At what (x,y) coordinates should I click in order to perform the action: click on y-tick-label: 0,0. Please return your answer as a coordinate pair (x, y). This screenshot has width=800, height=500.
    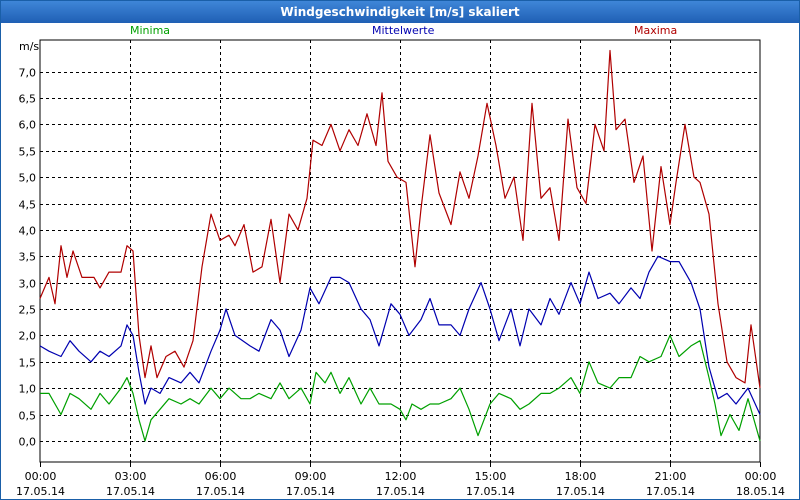
    Looking at the image, I should click on (28, 442).